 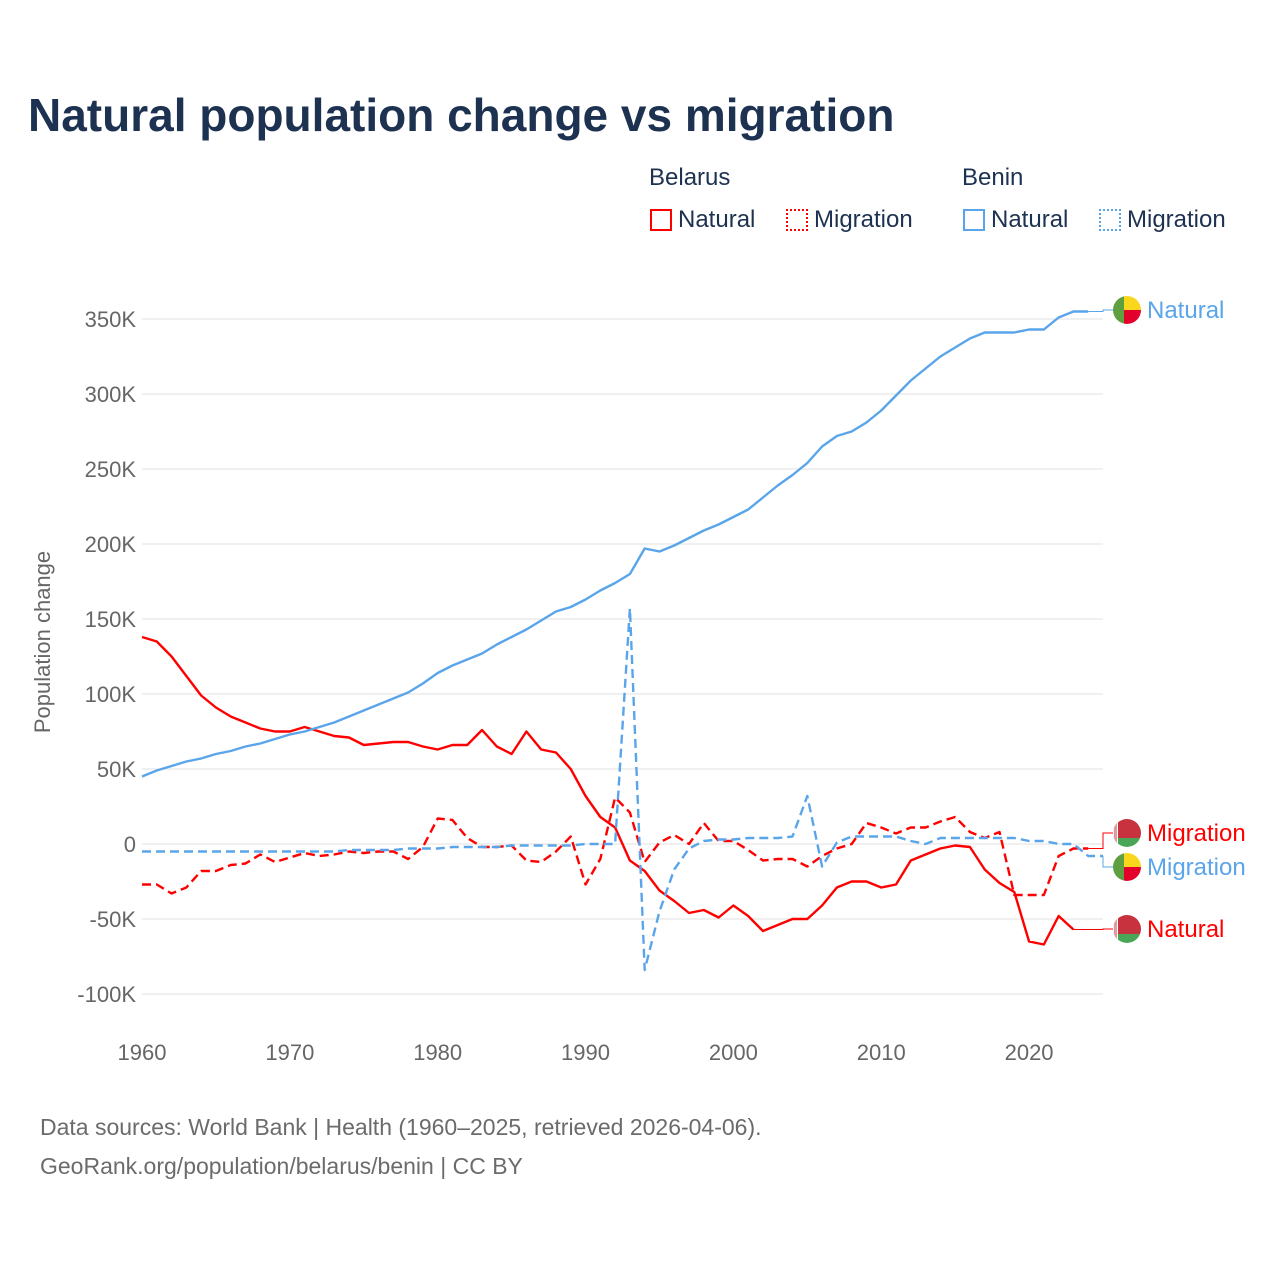 What do you see at coordinates (142, 1052) in the screenshot?
I see `x-tick-label: 1960` at bounding box center [142, 1052].